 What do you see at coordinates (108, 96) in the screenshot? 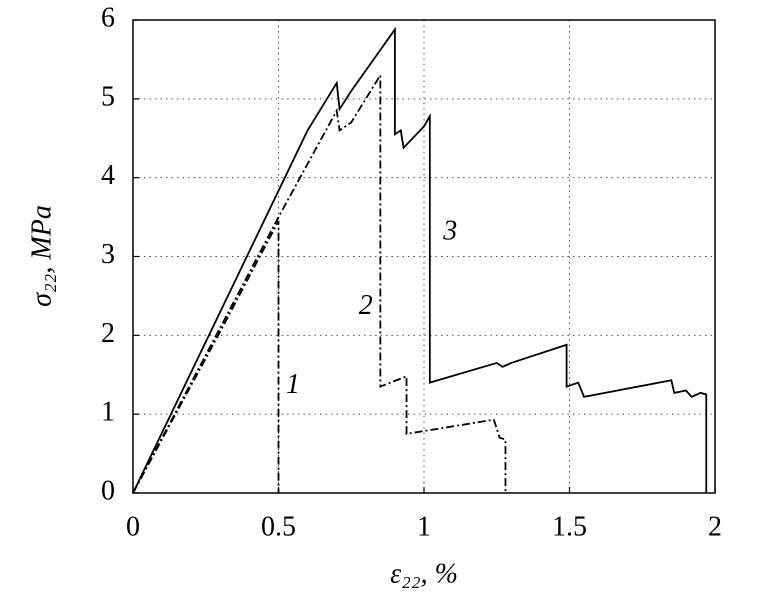
I see `y-tick-label: 5` at bounding box center [108, 96].